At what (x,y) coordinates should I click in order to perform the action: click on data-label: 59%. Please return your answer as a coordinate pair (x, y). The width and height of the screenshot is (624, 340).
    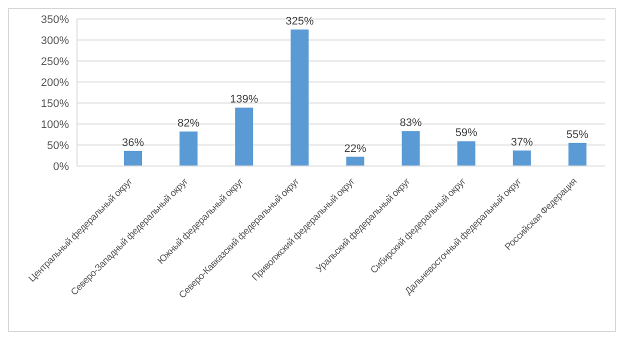
    Looking at the image, I should click on (466, 133).